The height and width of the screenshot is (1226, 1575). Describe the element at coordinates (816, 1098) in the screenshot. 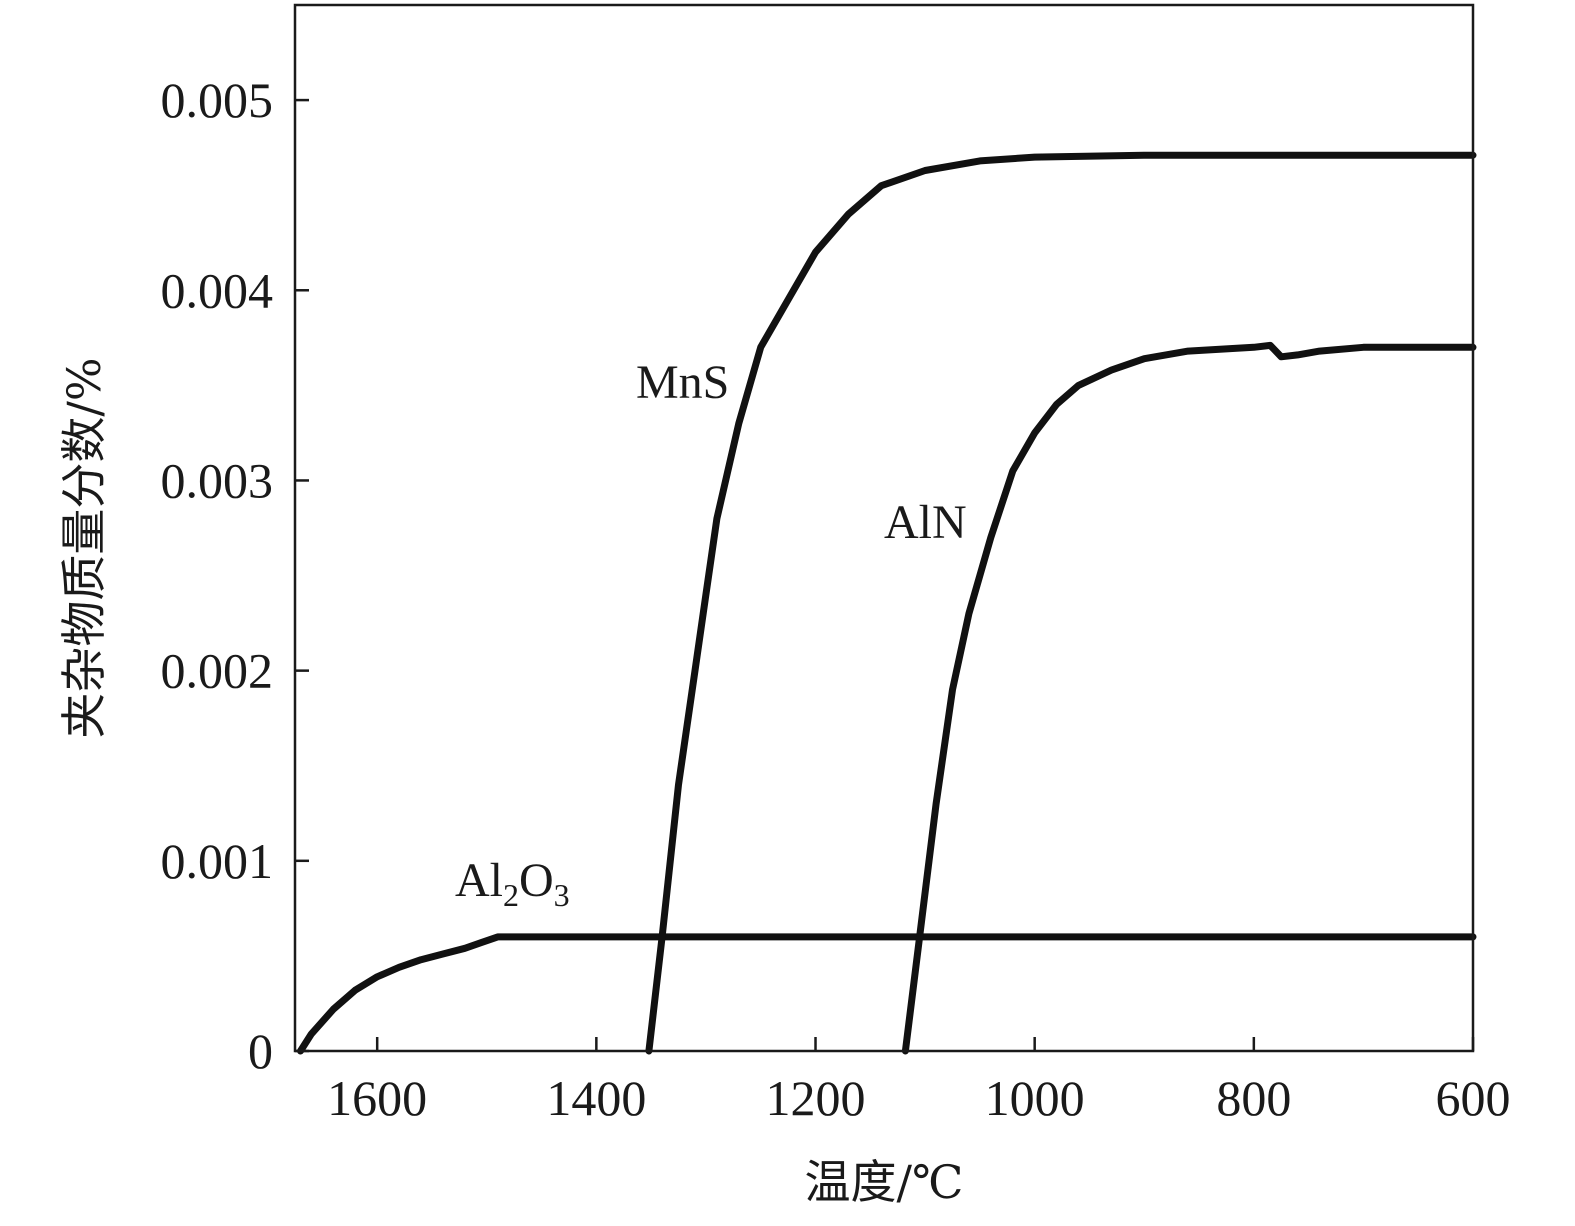

I see `x-tick-label: 1200` at that location.